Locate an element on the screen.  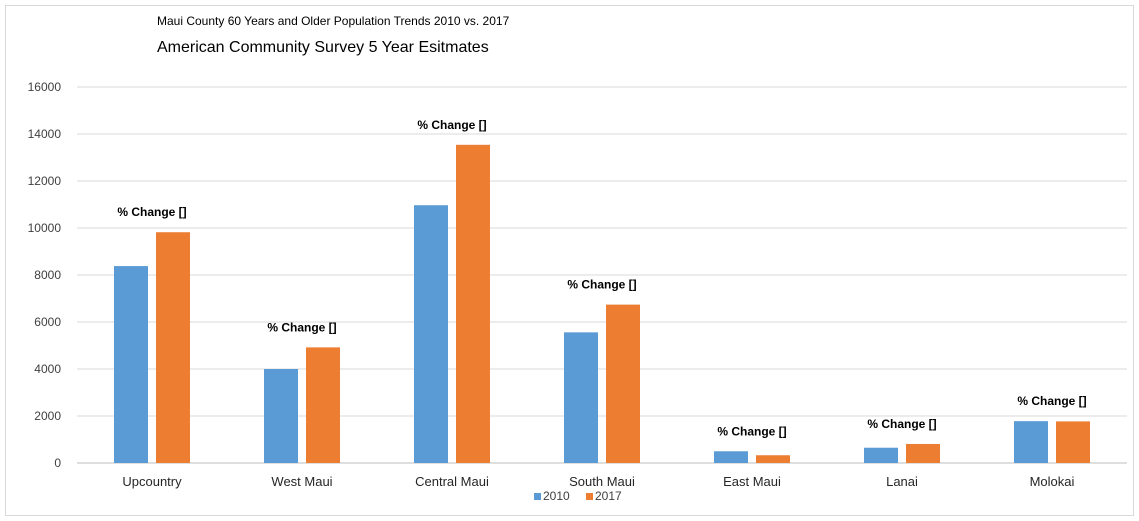
x-category-label: South Maui is located at coordinates (602, 481).